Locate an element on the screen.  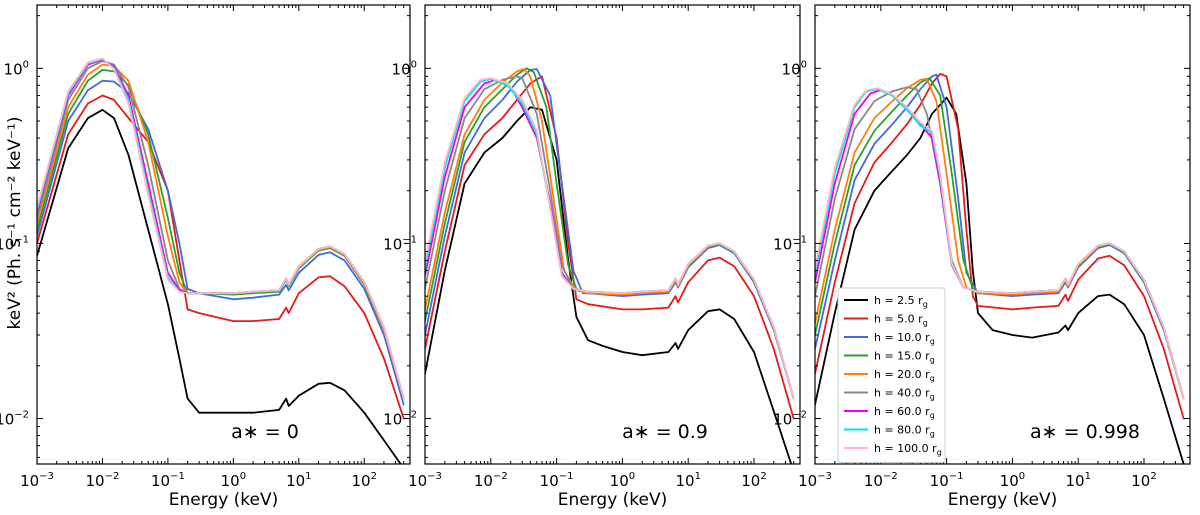
legend-label: h = 80.0 rg is located at coordinates (904, 431).